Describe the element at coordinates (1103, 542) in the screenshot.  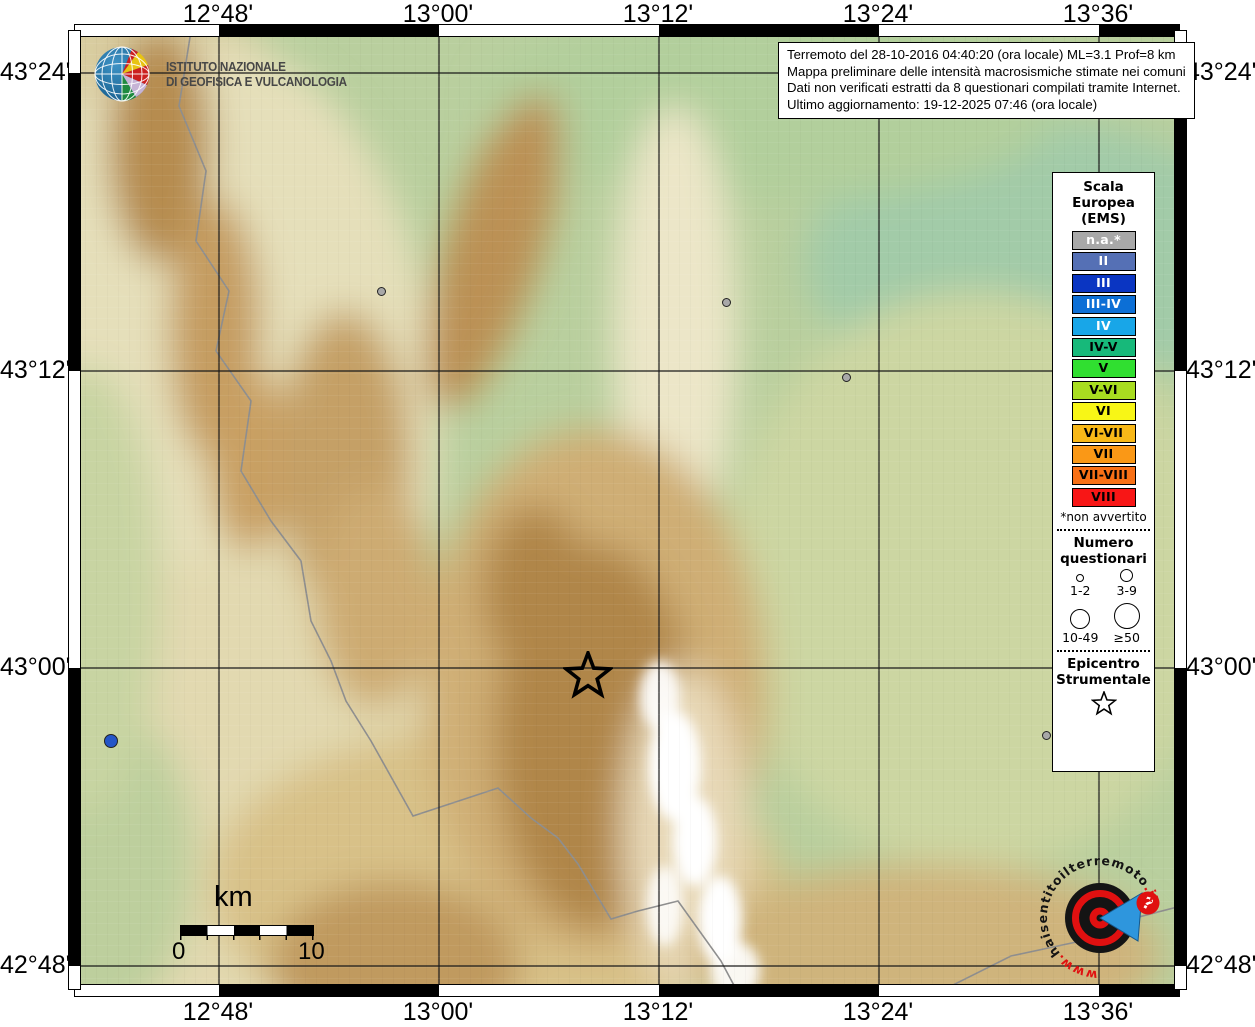
I see `questionnaire-title-line1: Numero` at that location.